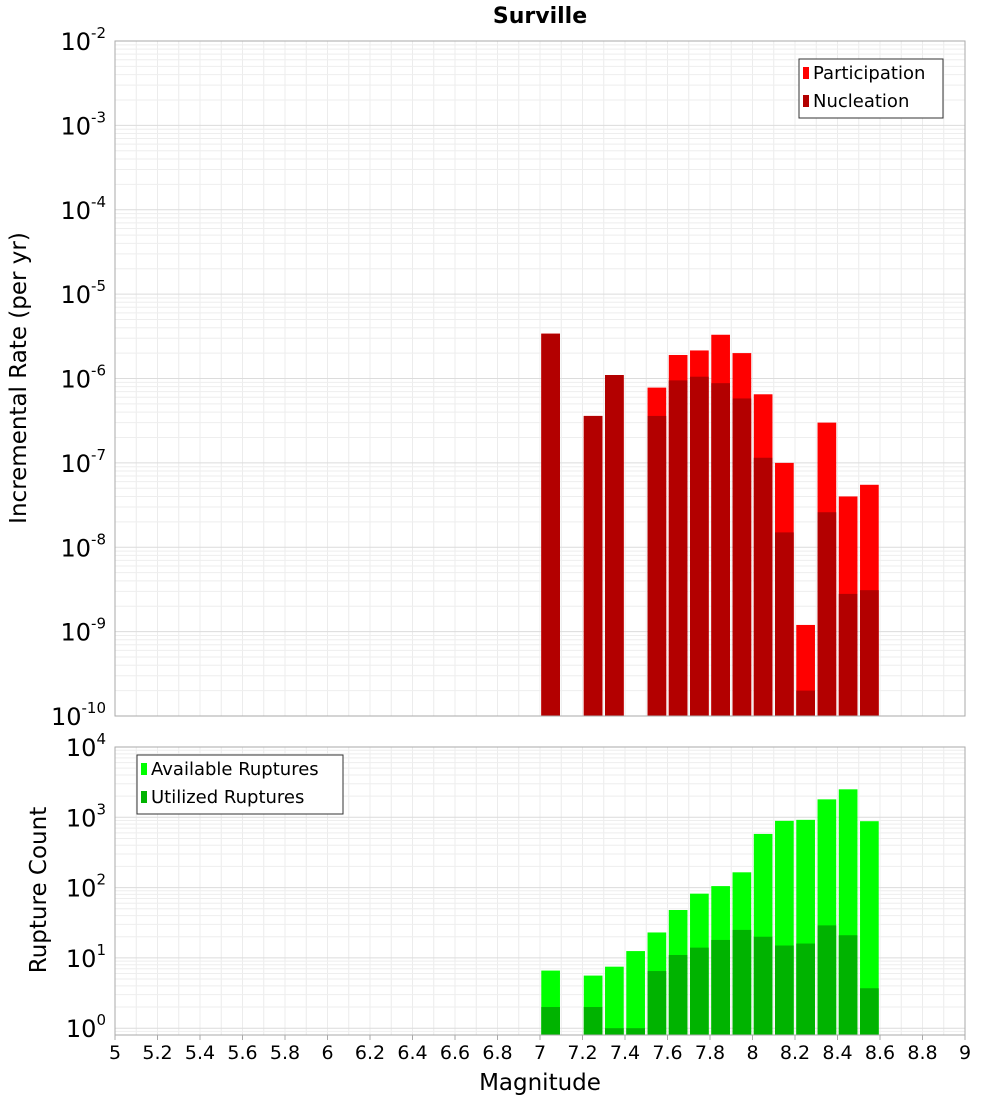 Image resolution: width=1000 pixels, height=1100 pixels. I want to click on y-tick-label: 10², so click(86, 887).